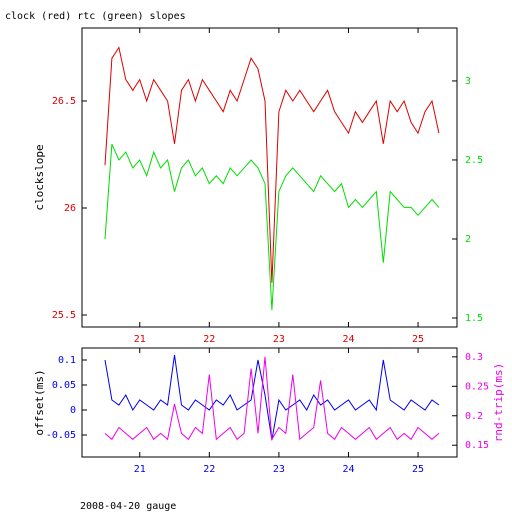 Image resolution: width=512 pixels, height=512 pixels. I want to click on y2-tick-label: 2, so click(468, 239).